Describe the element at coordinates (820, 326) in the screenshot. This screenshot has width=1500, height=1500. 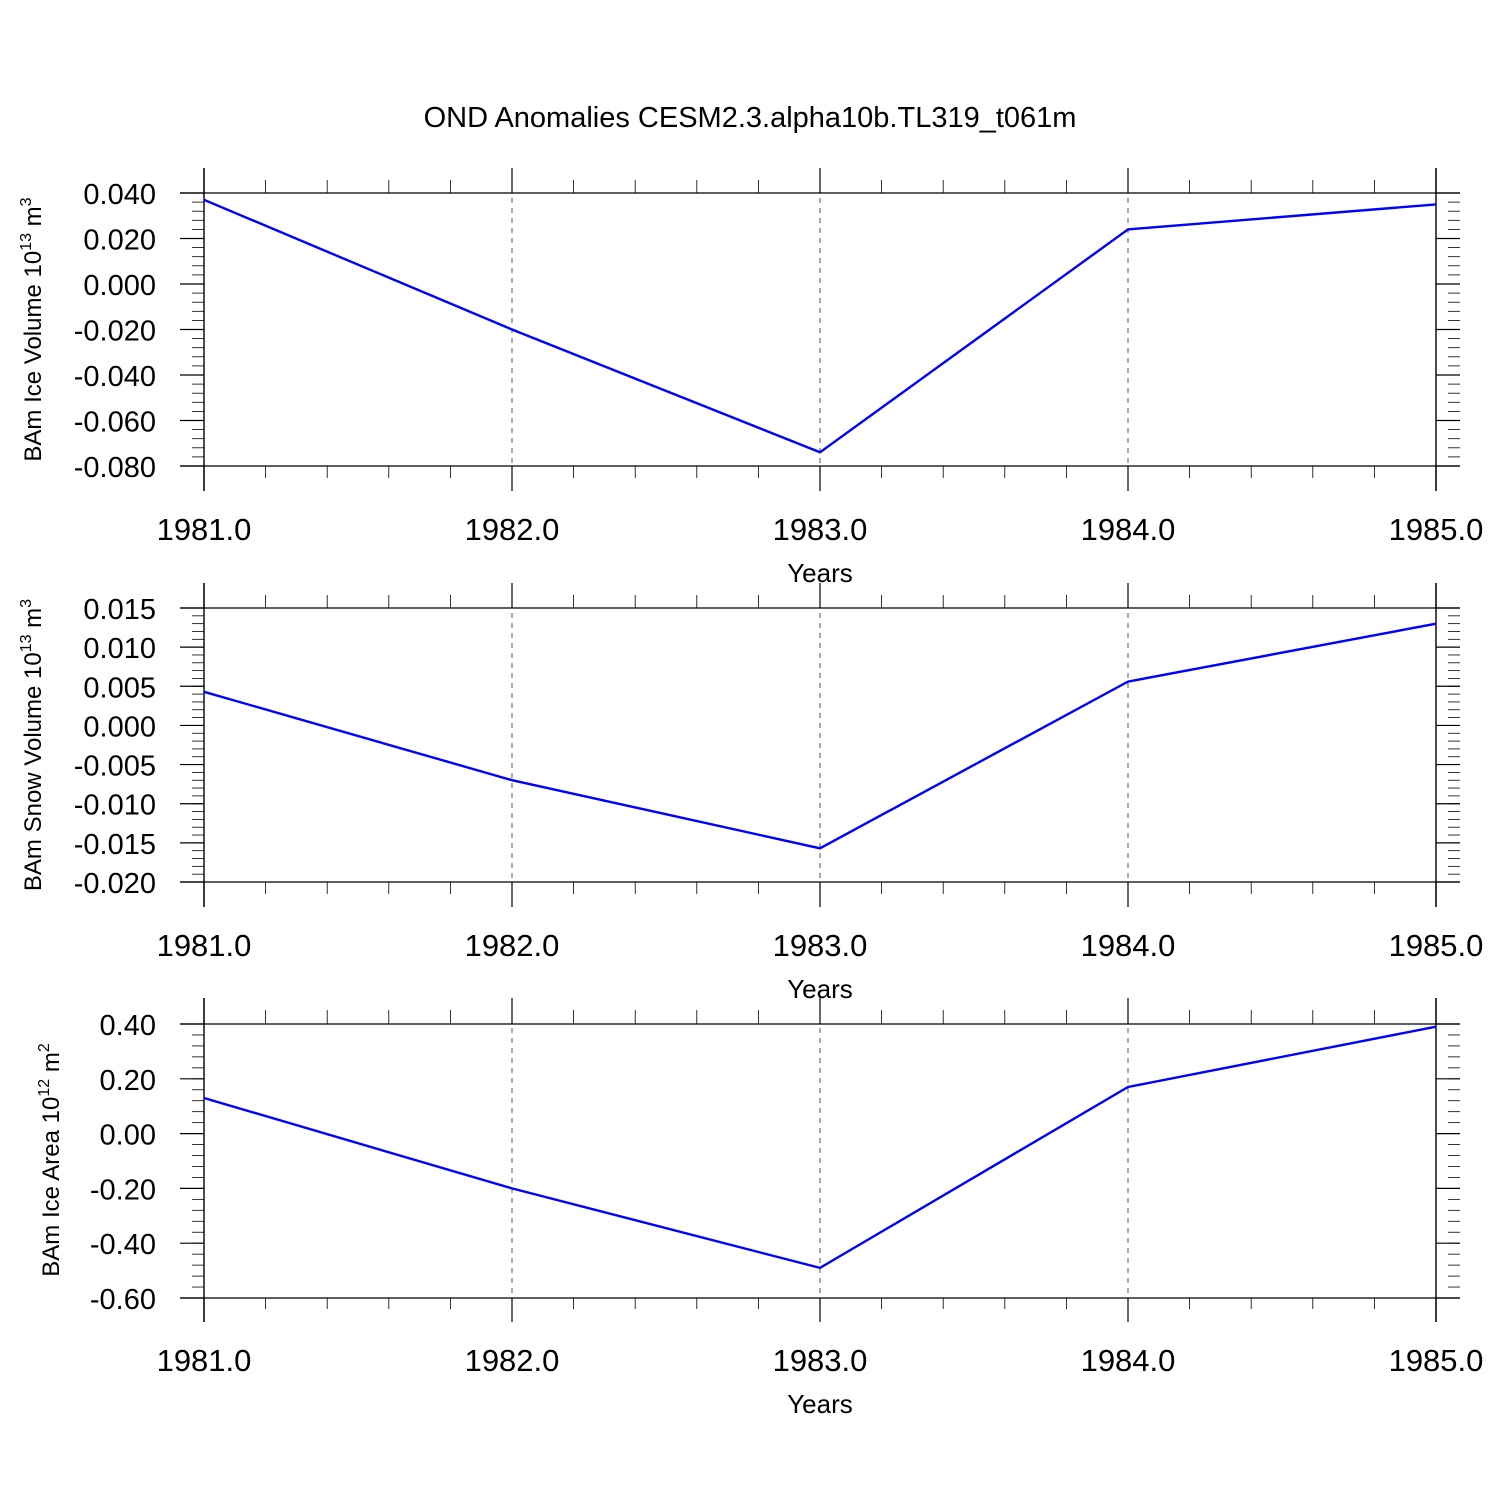
I see `series-line` at that location.